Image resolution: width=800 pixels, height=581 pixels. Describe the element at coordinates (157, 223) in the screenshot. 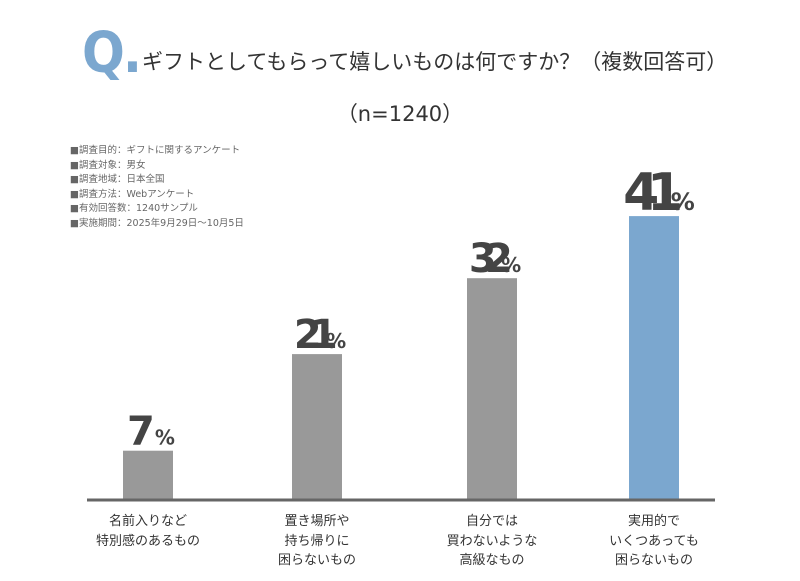

I see `note-period: ■実施期間：2025年9月29日～10月5日` at that location.